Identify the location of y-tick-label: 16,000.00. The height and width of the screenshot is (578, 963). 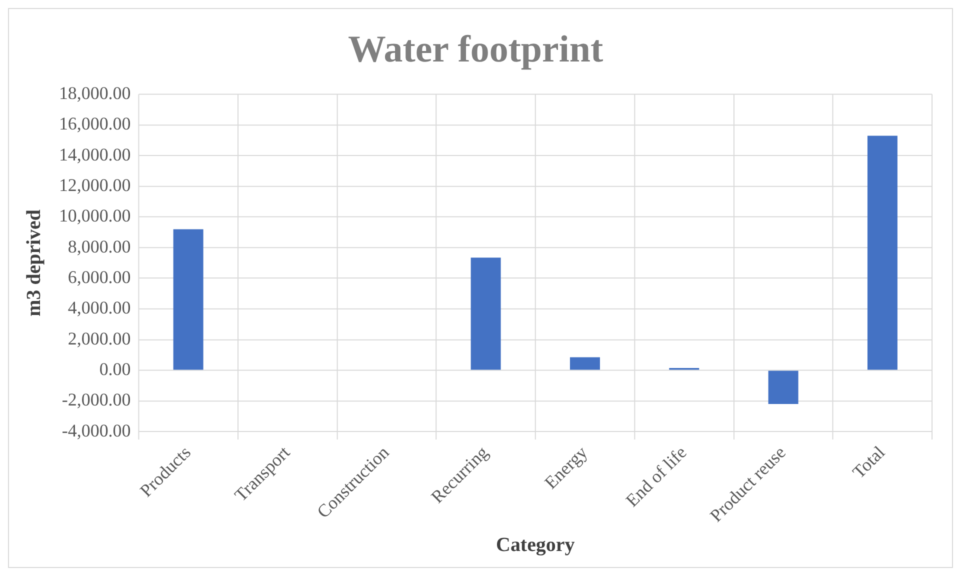
(94, 124).